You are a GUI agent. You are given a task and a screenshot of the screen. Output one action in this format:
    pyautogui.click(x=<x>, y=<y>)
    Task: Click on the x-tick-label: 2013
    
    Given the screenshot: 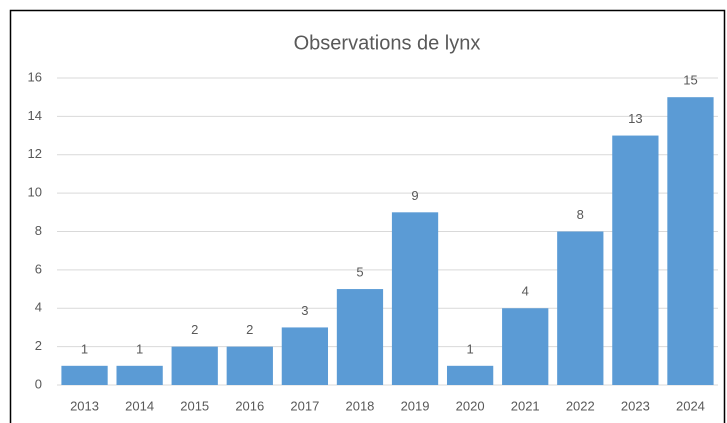 What is the action you would take?
    pyautogui.click(x=84, y=405)
    